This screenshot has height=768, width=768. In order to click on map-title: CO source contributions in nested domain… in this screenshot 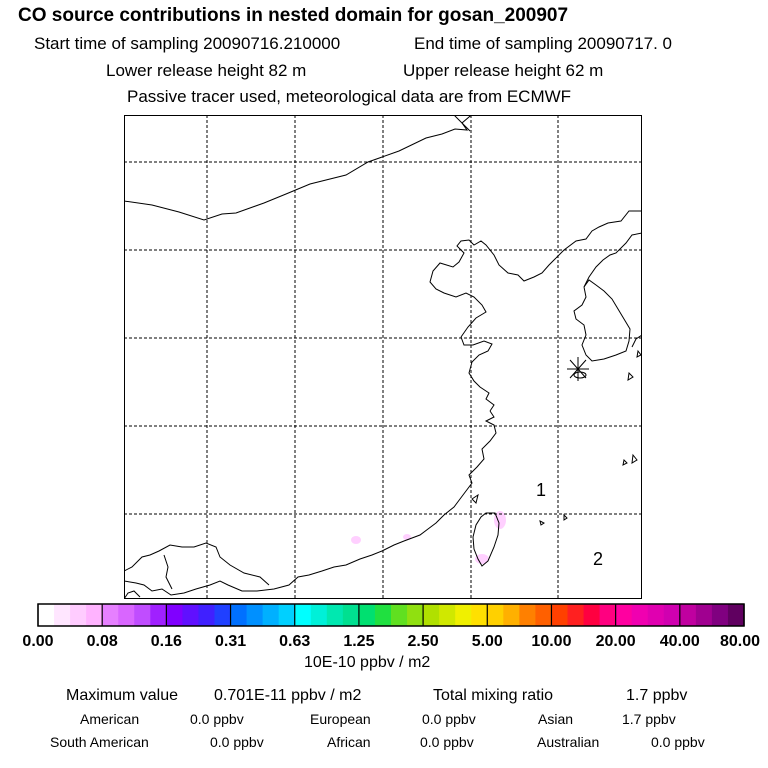, I will do `click(293, 15)`.